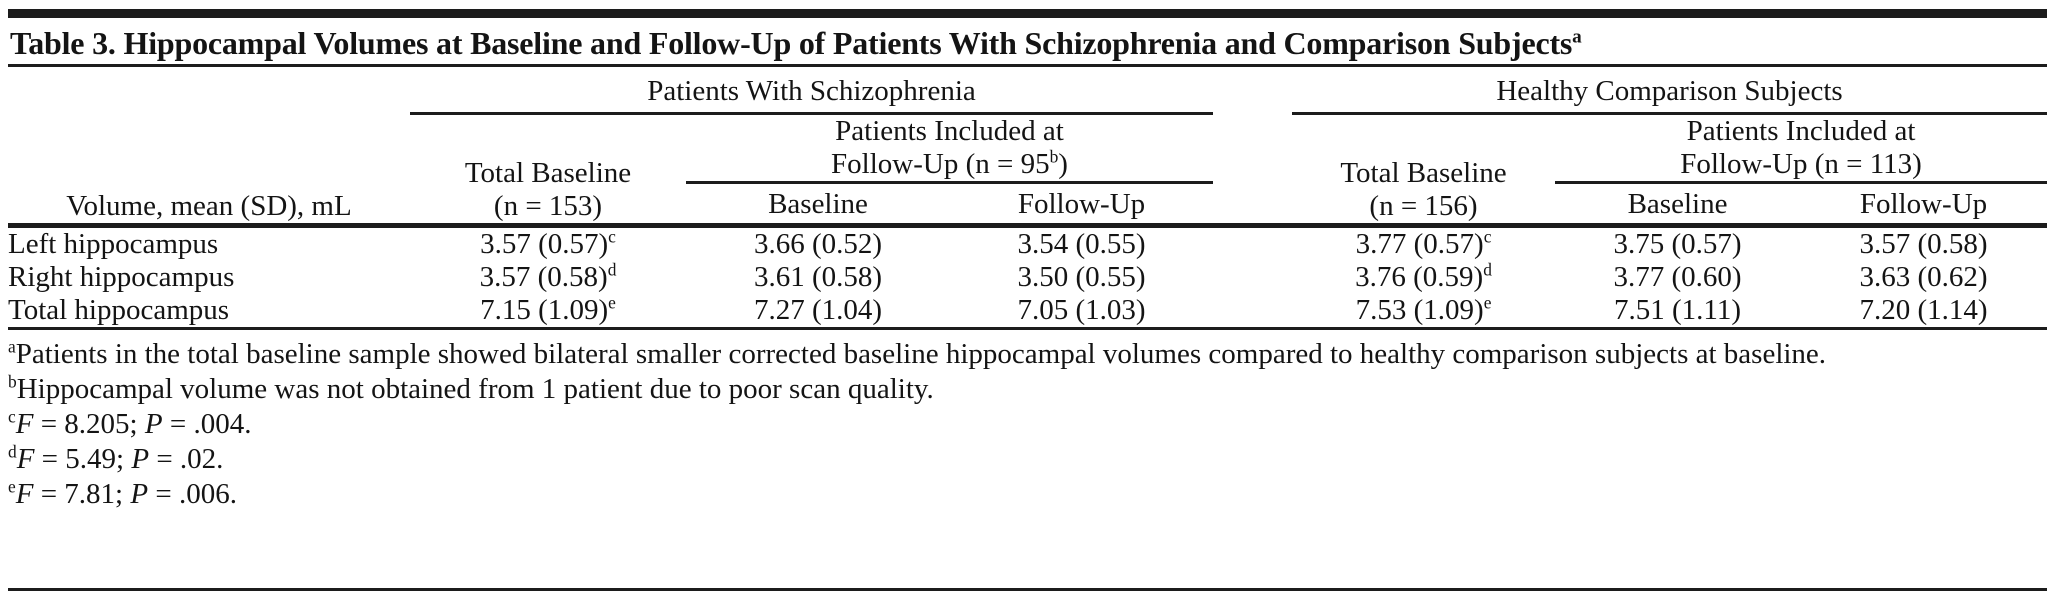 The width and height of the screenshot is (2055, 601). What do you see at coordinates (1081, 277) in the screenshot?
I see `cell-value: 3.50 (0.55)` at bounding box center [1081, 277].